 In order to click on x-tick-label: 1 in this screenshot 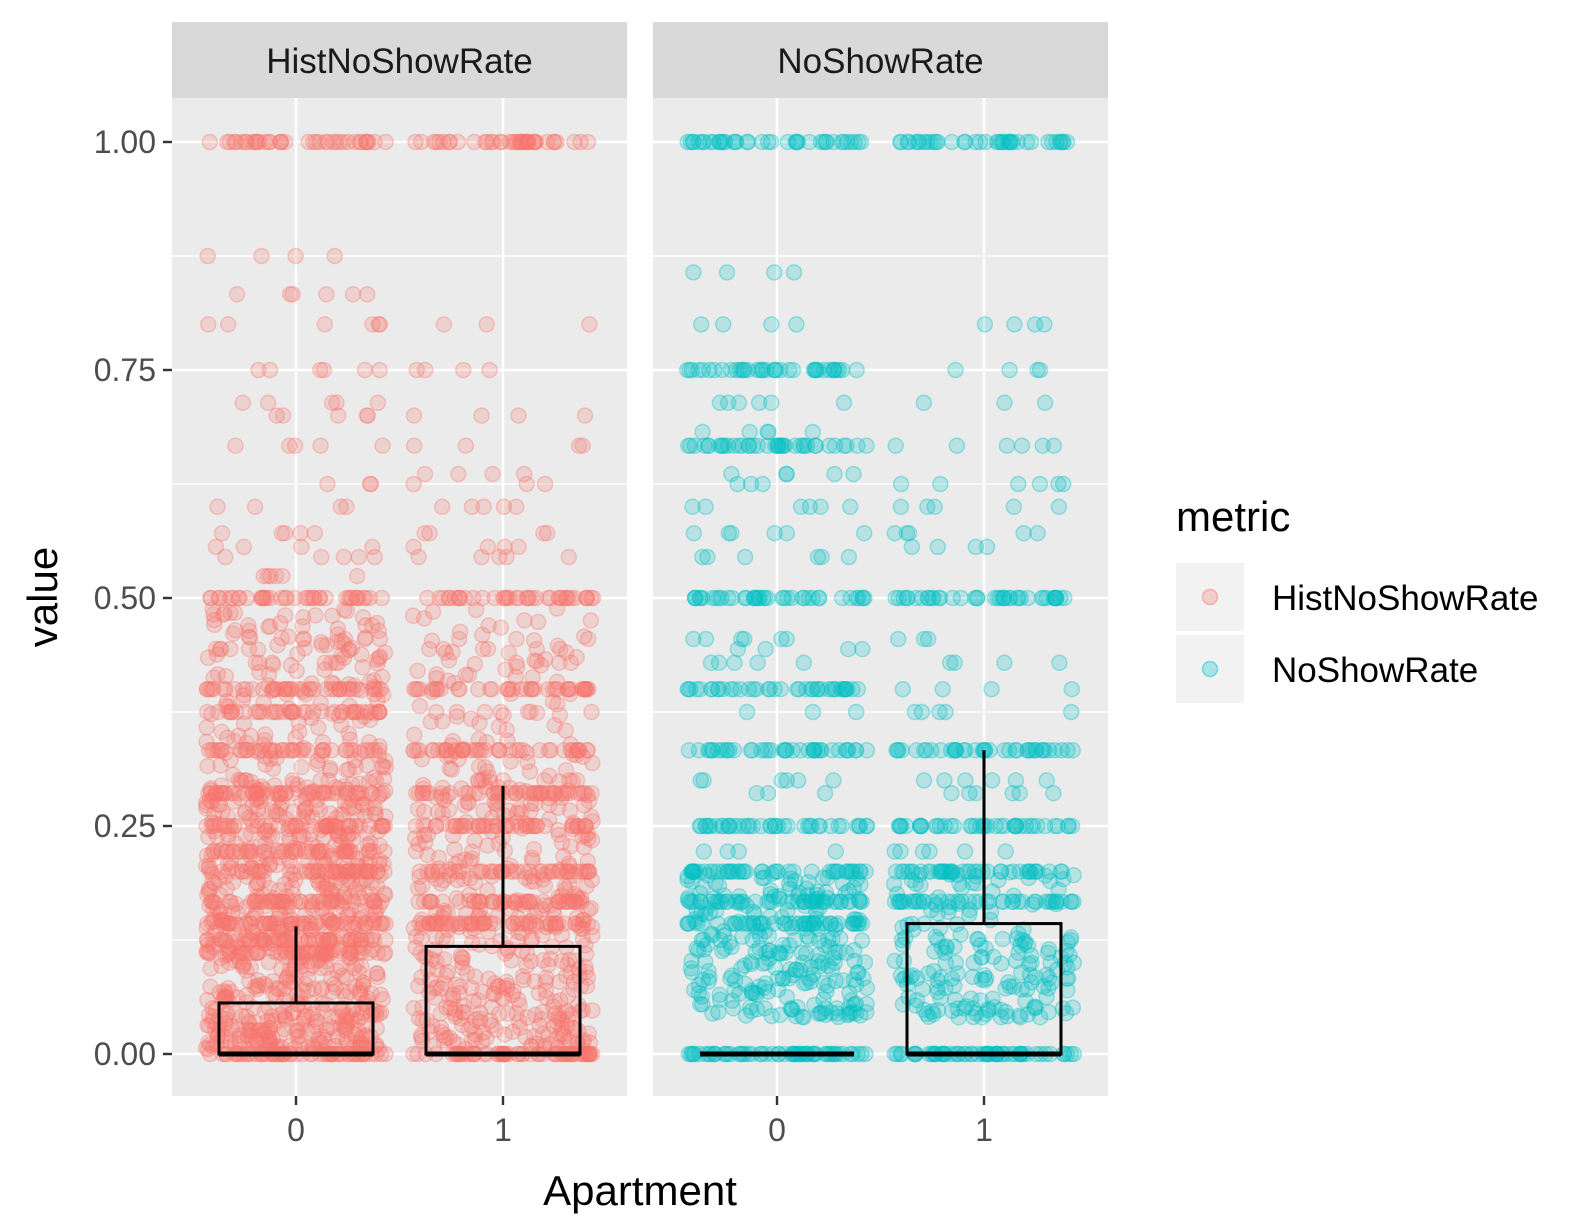, I will do `click(503, 1130)`.